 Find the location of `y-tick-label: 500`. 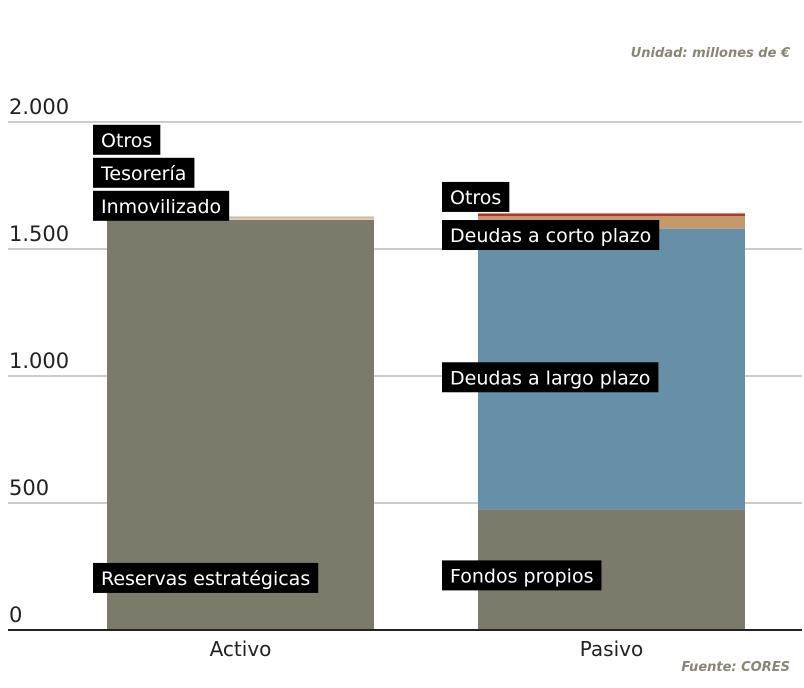

y-tick-label: 500 is located at coordinates (29, 488).